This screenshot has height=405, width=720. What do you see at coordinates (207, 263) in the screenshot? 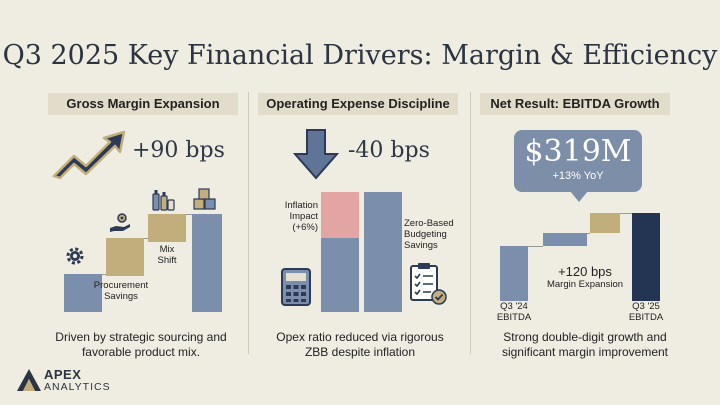
I see `gm-end-bar` at bounding box center [207, 263].